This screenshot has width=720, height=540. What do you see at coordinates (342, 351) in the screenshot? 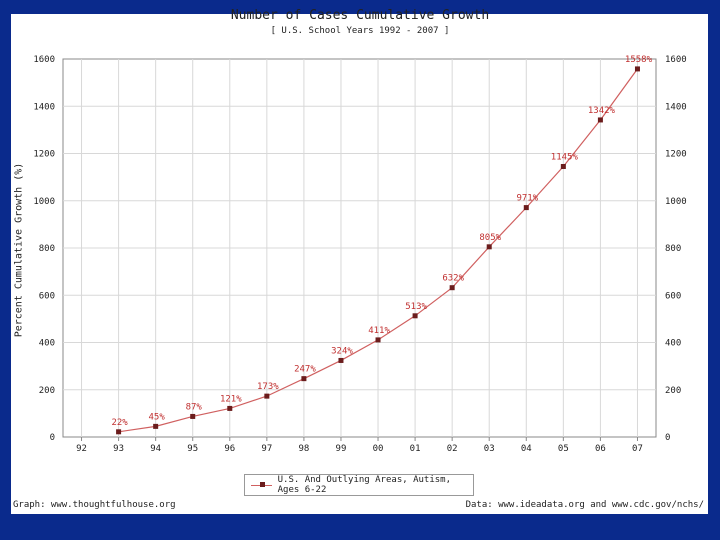
I see `data-label: 324%` at bounding box center [342, 351].